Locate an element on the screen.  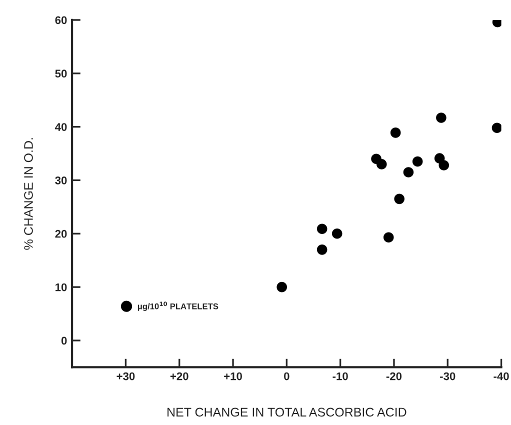
x-tick-label: +30 is located at coordinates (125, 376).